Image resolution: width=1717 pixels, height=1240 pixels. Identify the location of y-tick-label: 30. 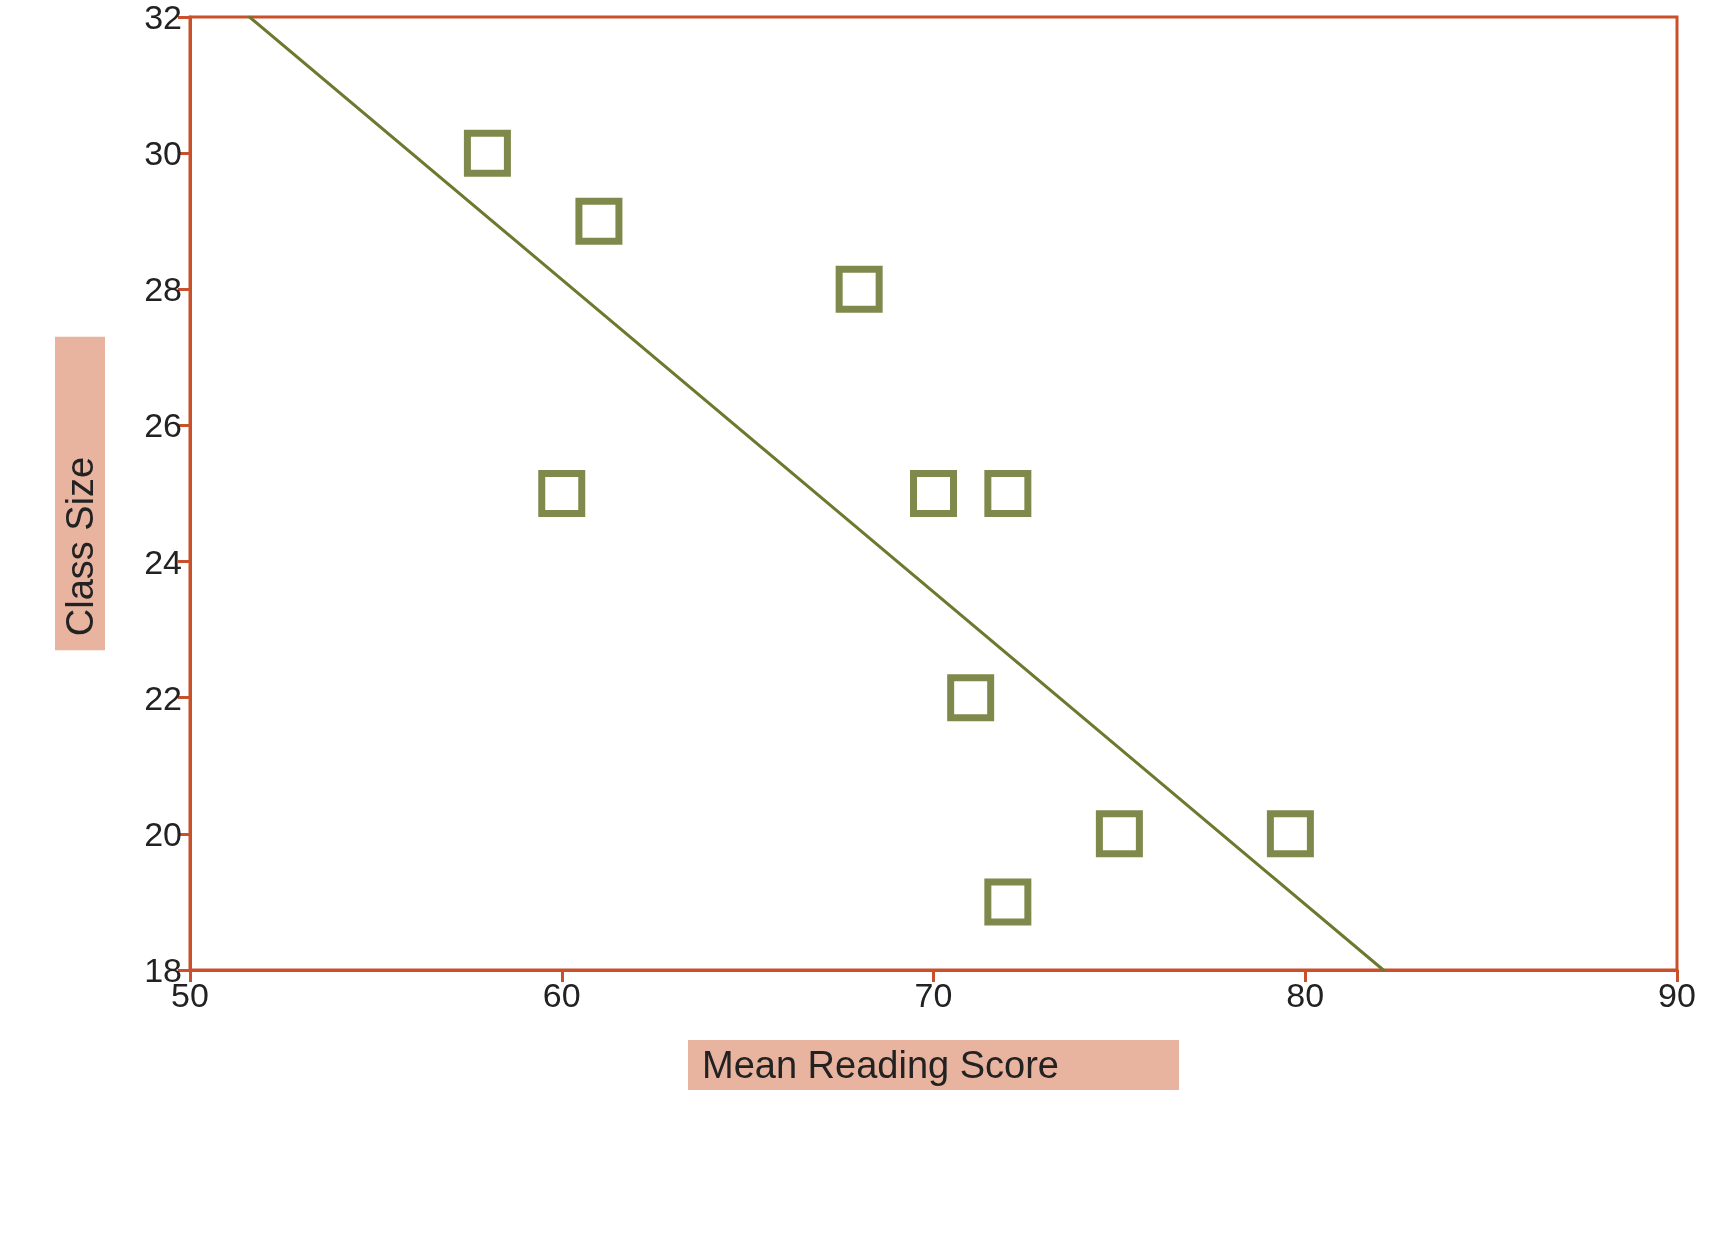
(163, 153).